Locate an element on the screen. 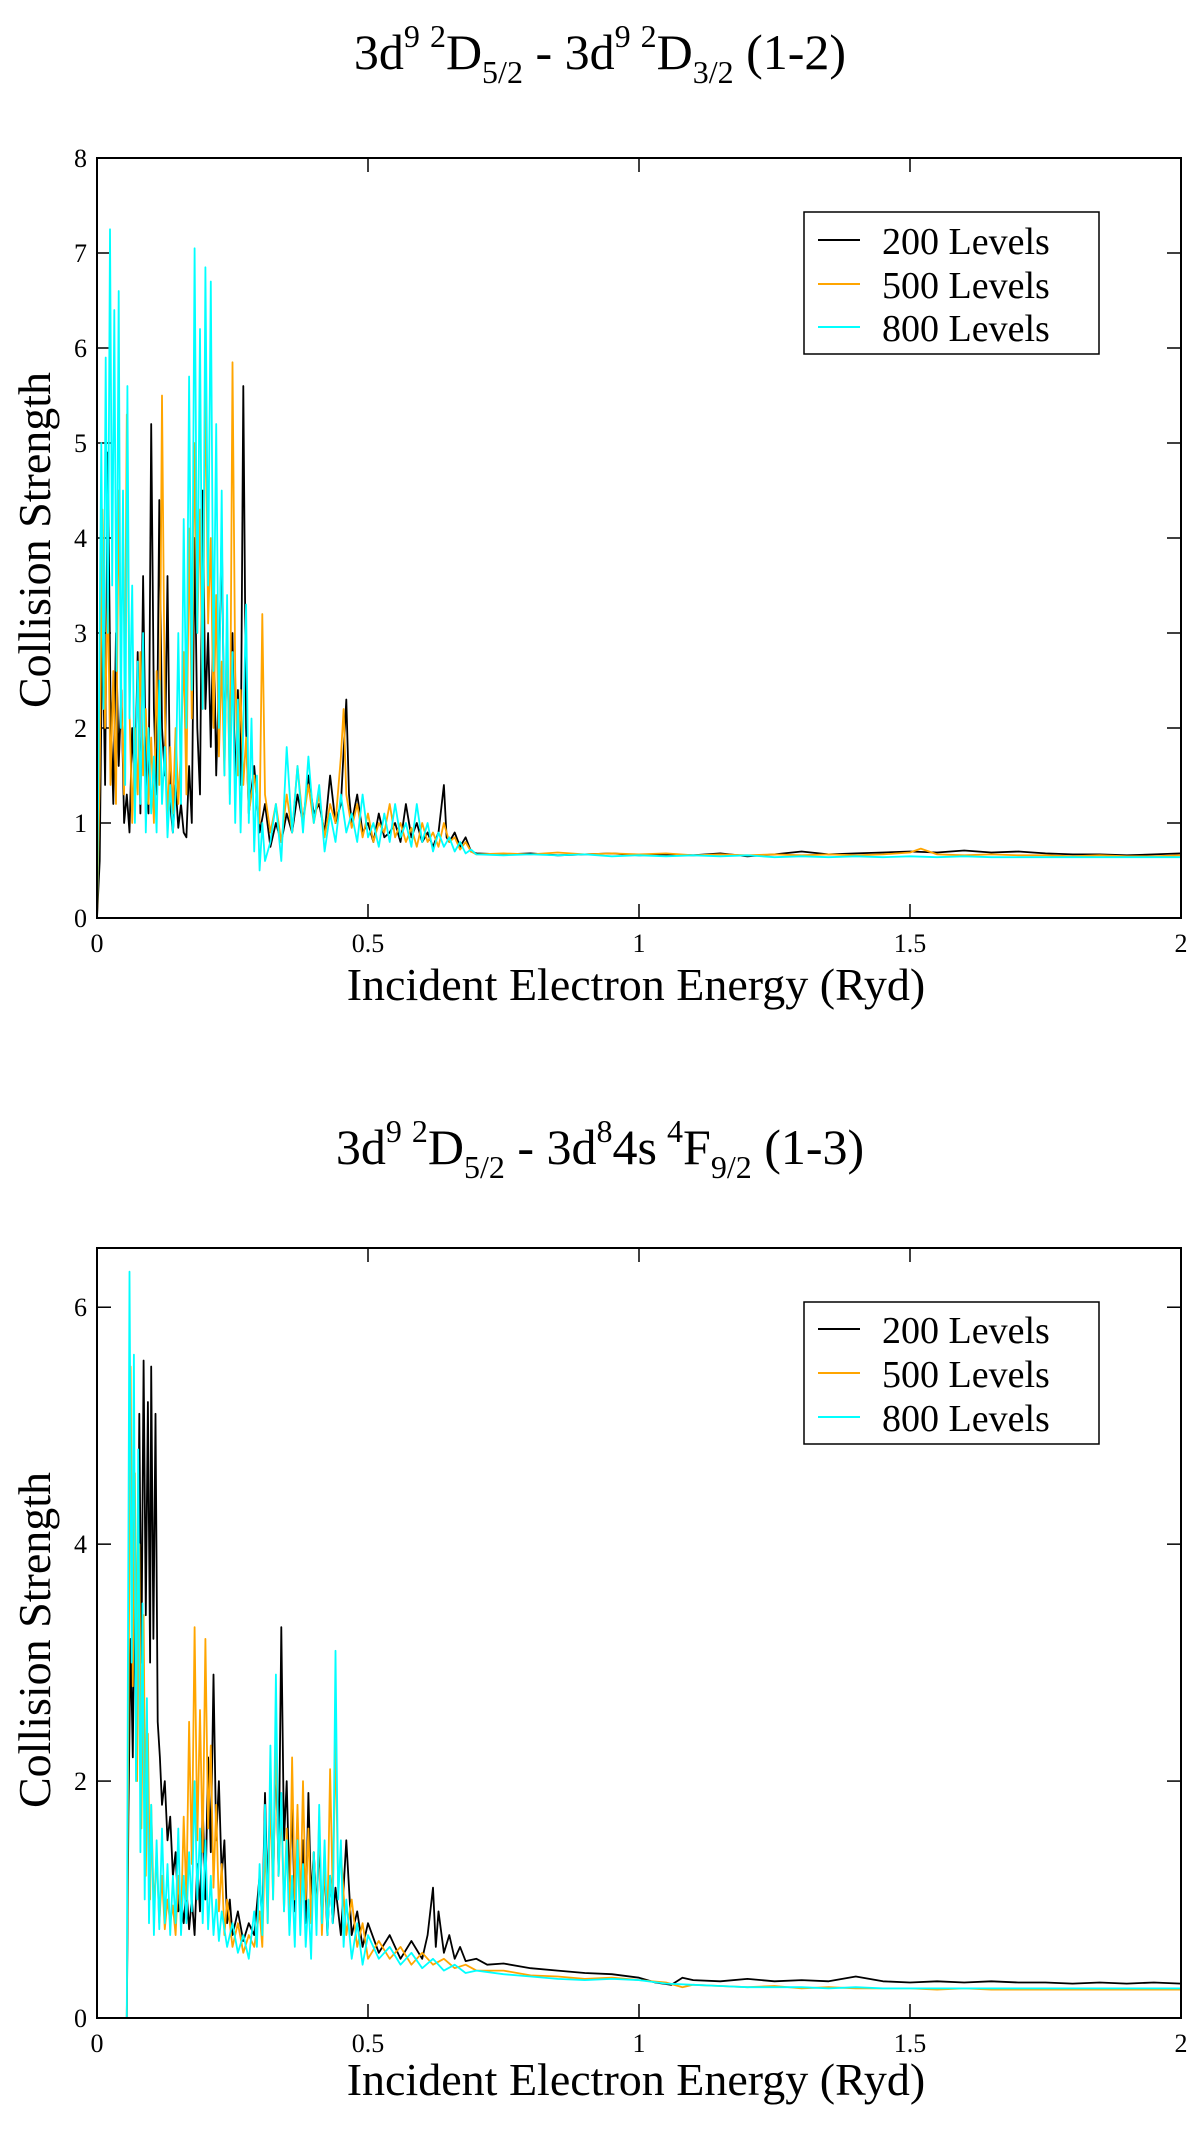  title-term-b-sup: 2 is located at coordinates (648, 36).